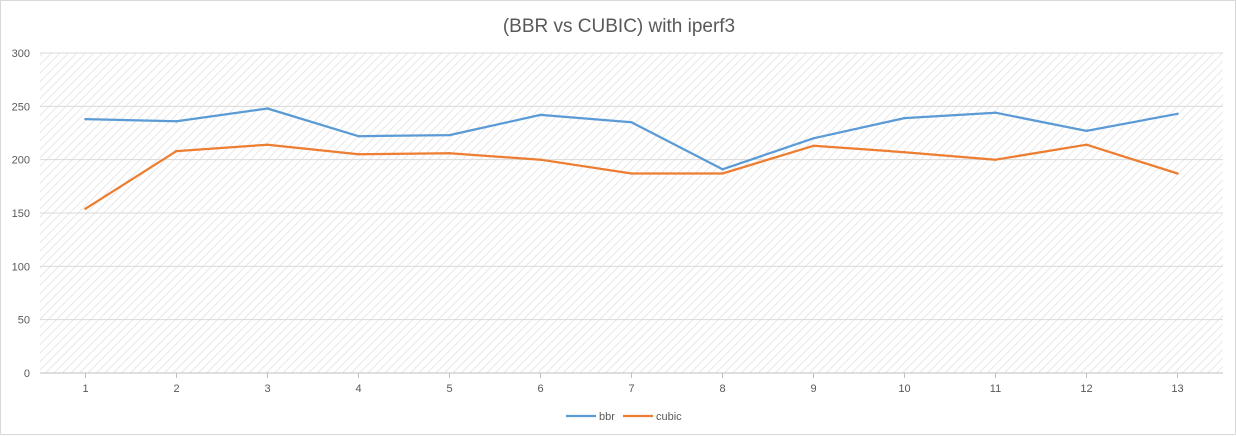  Describe the element at coordinates (1177, 389) in the screenshot. I see `x-tick-label: 13` at that location.